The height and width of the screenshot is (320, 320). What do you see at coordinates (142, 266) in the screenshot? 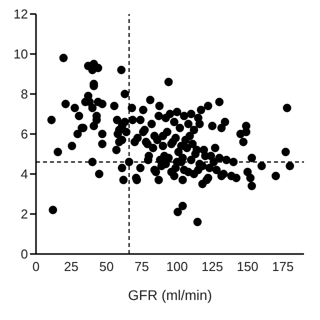
I see `x-tick-label: 75` at bounding box center [142, 266].